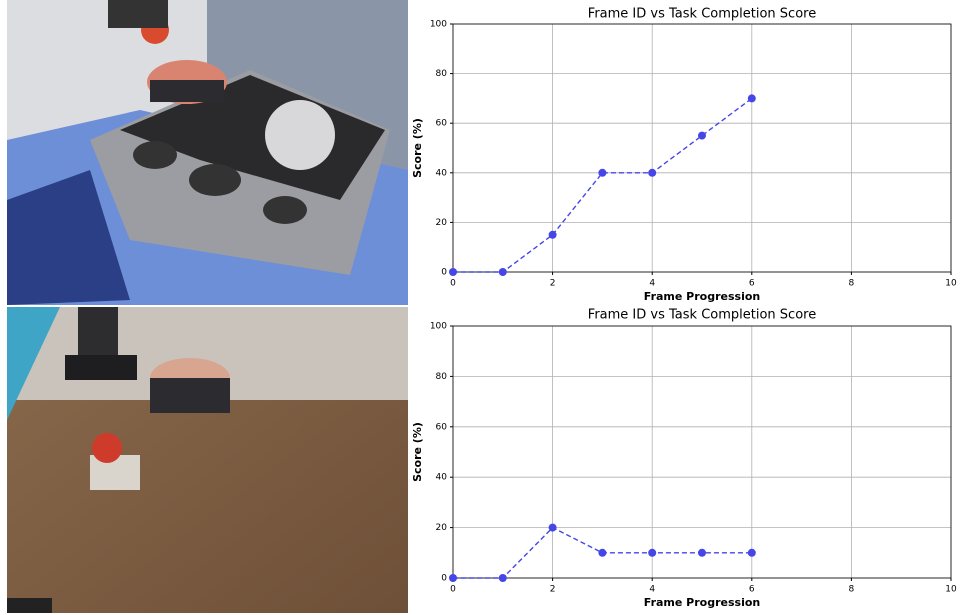 The width and height of the screenshot is (960, 615). What do you see at coordinates (603, 185) in the screenshot?
I see `data-line` at bounding box center [603, 185].